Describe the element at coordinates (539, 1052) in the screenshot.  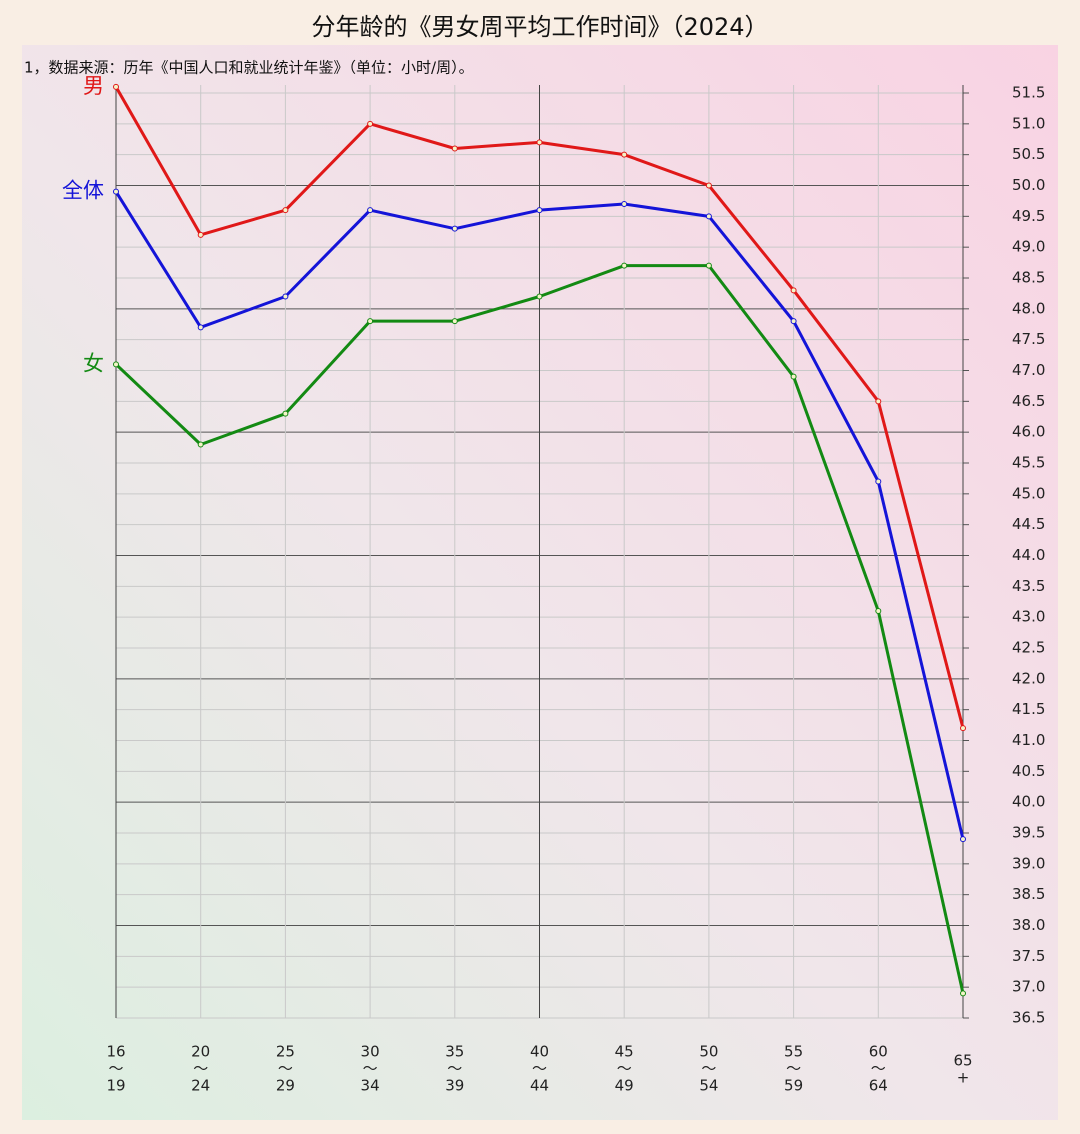
I see `x-tick-label: 40` at that location.